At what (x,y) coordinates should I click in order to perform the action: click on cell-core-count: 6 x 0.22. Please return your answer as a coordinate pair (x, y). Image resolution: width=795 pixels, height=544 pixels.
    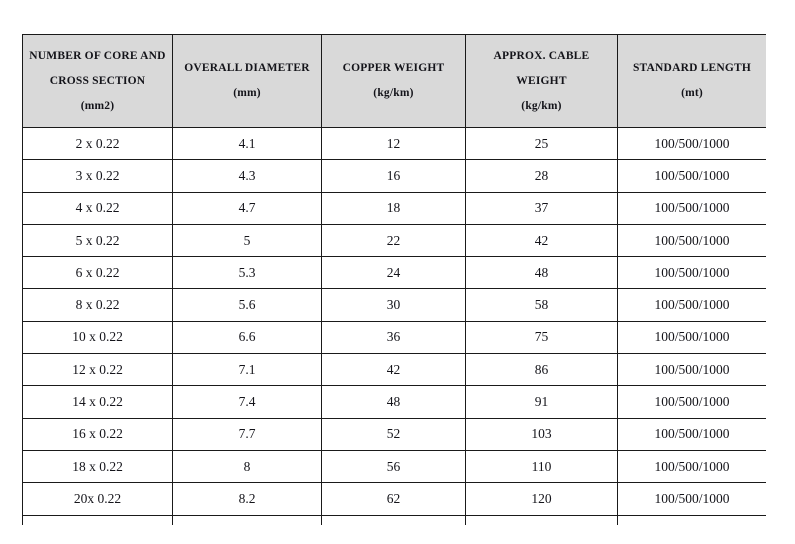
    Looking at the image, I should click on (97, 273).